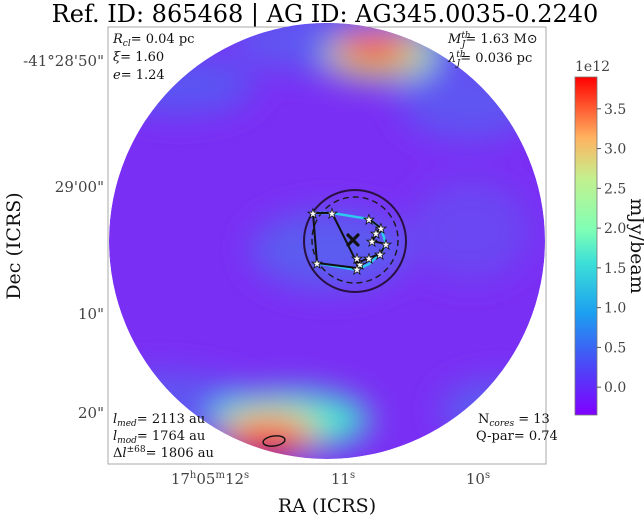 This screenshot has width=644, height=520. I want to click on colorbar-tick-label: 3.5, so click(615, 110).